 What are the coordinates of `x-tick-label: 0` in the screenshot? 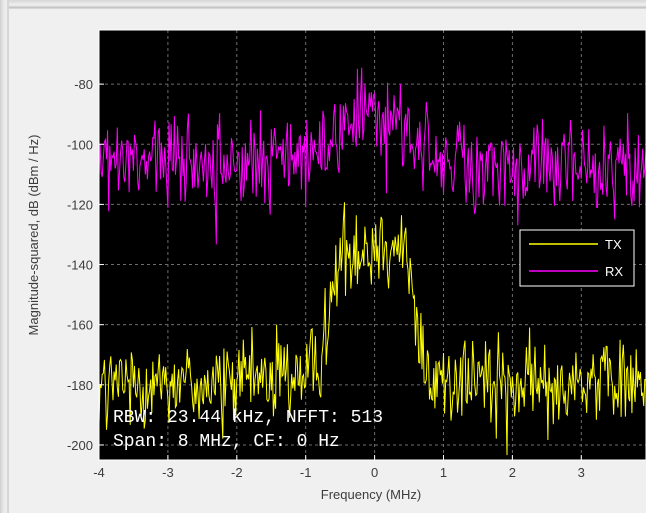 It's located at (374, 472).